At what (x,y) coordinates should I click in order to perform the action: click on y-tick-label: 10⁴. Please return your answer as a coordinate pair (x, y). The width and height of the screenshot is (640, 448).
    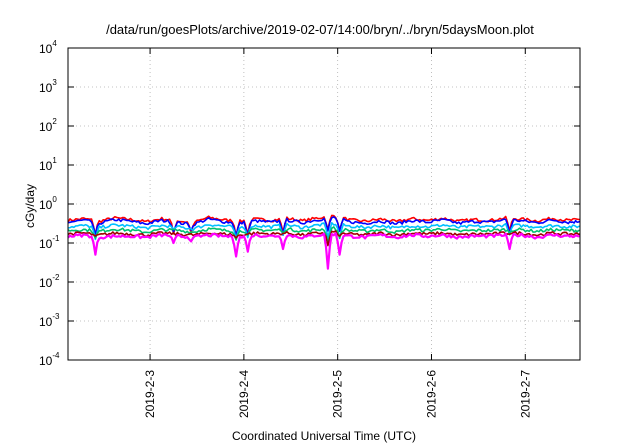
    Looking at the image, I should click on (48, 47).